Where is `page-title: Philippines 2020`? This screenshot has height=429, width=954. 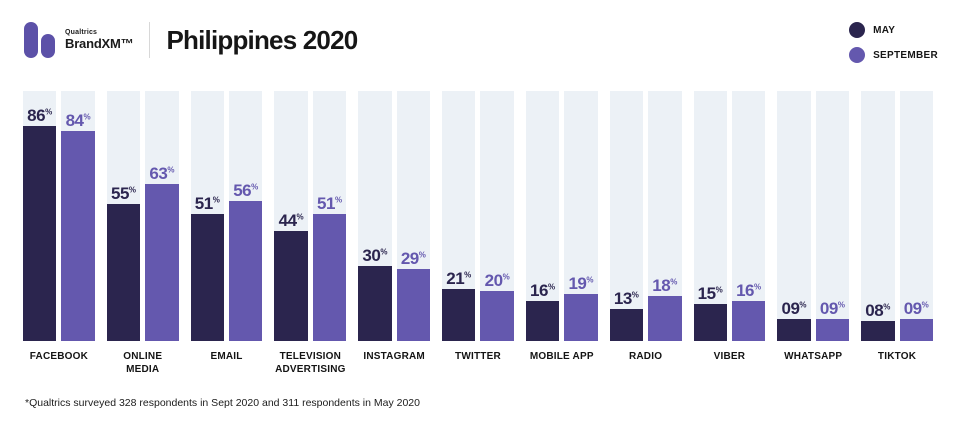
page-title: Philippines 2020 is located at coordinates (262, 39).